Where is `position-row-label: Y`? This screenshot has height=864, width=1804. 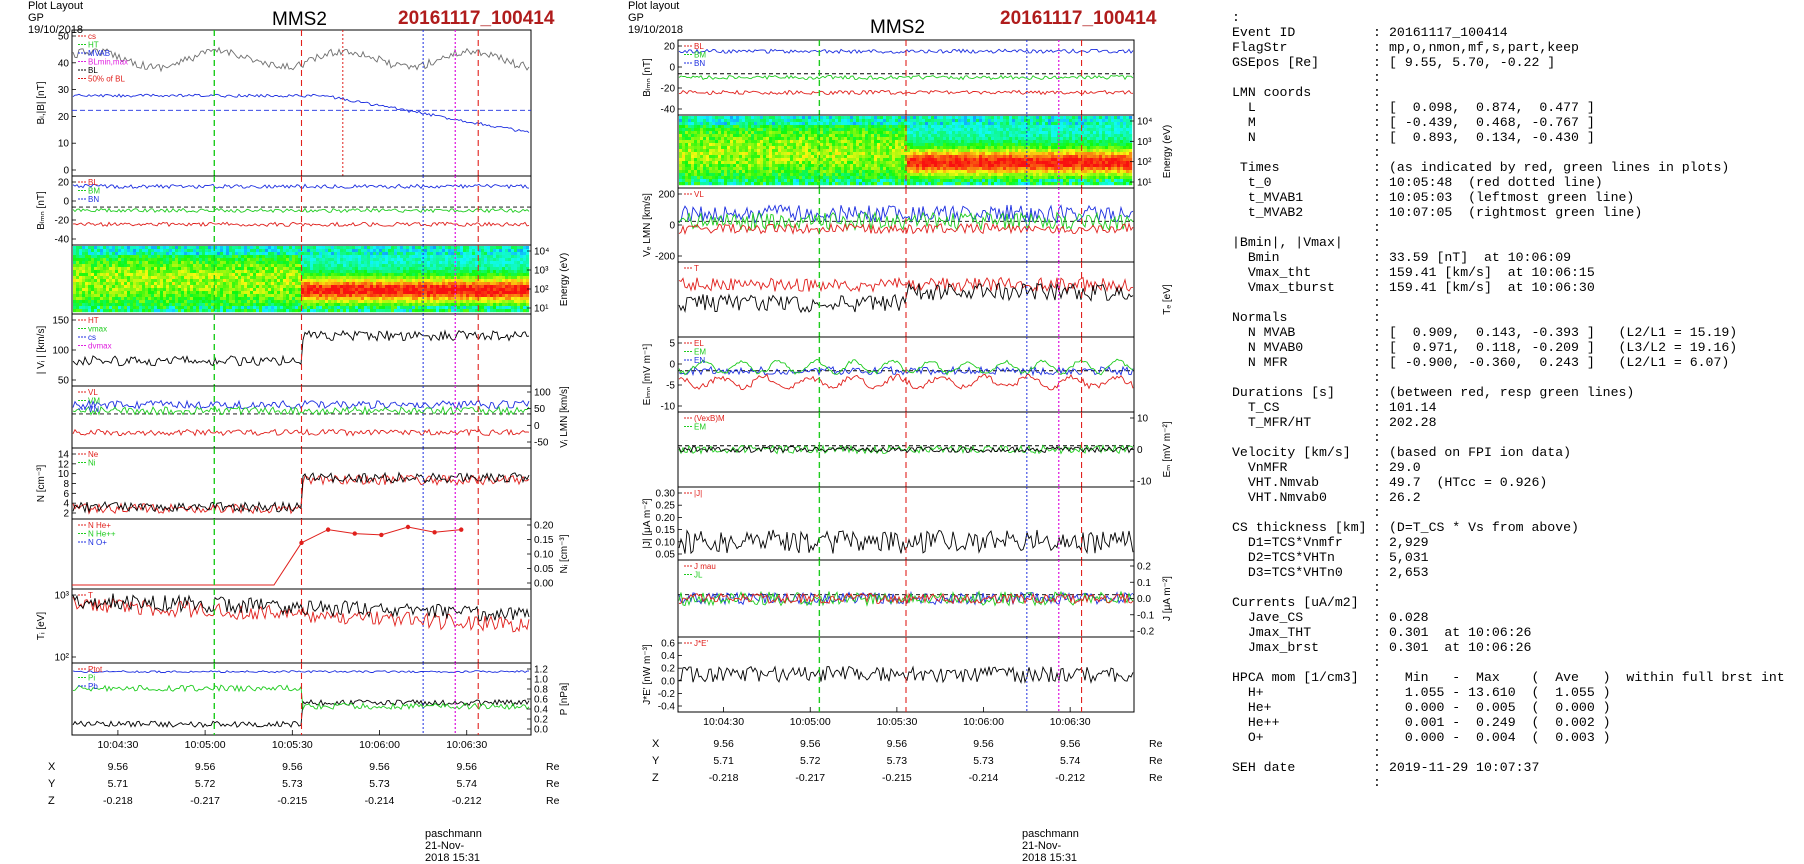
position-row-label: Y is located at coordinates (52, 784).